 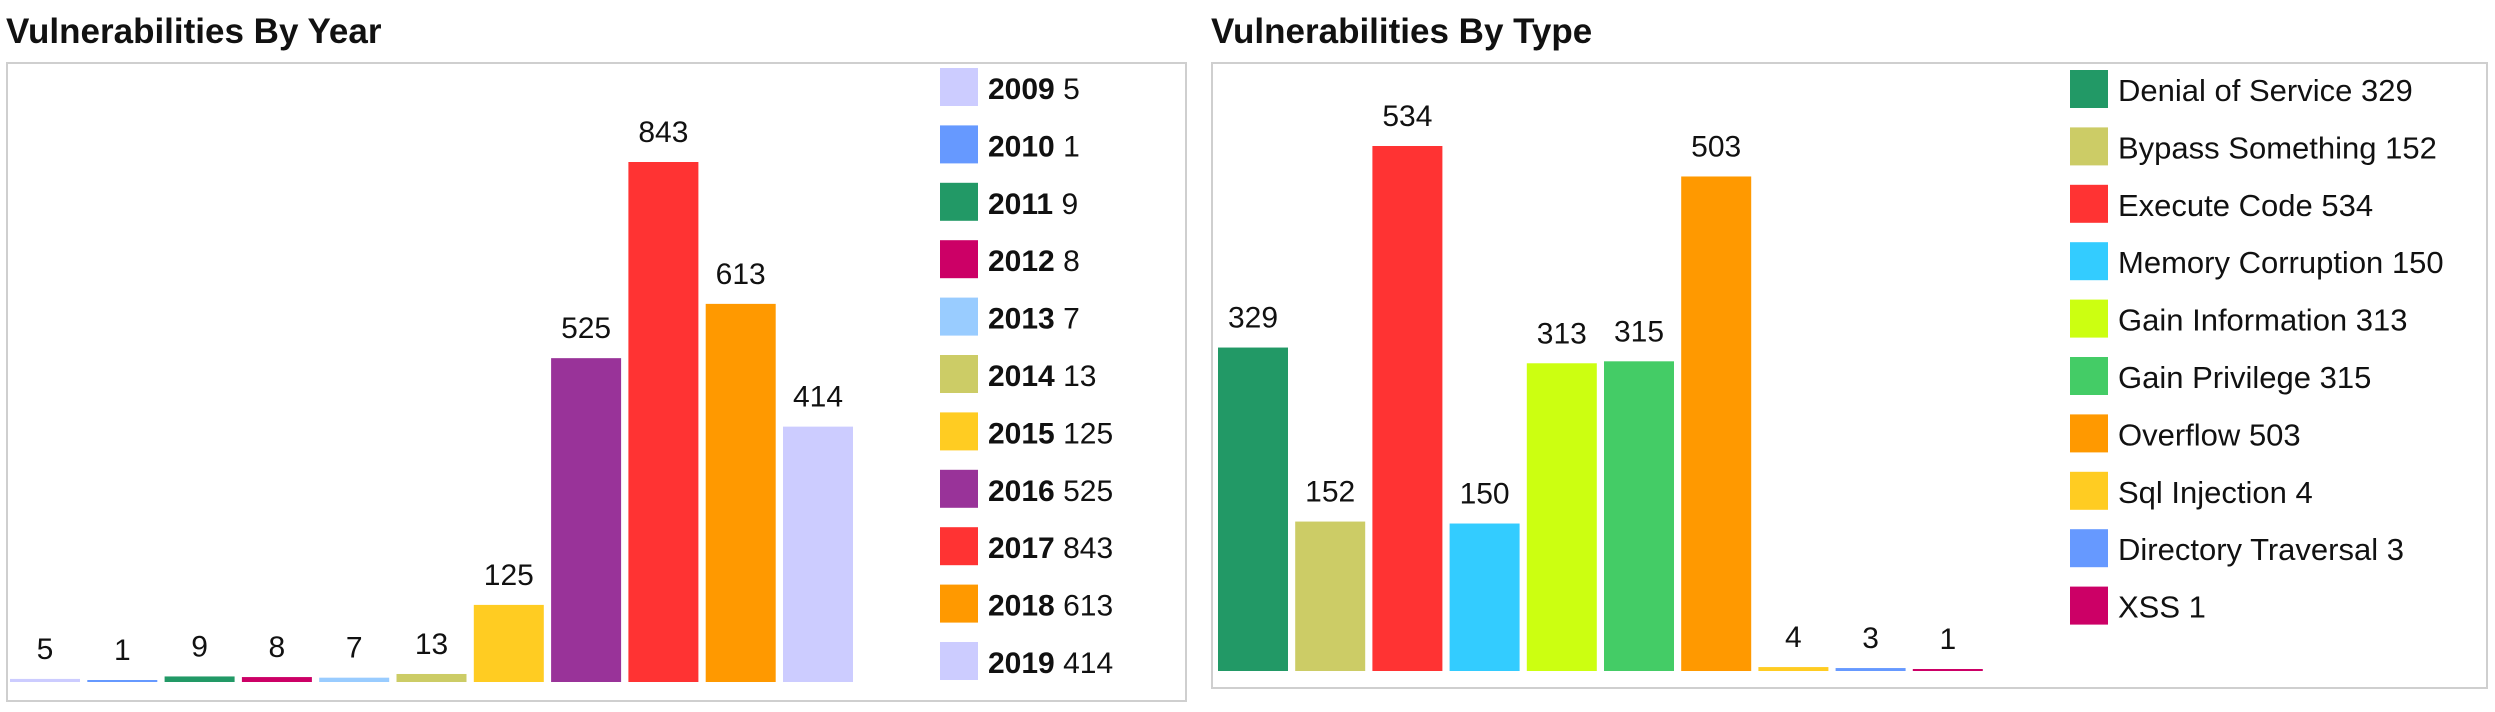 I want to click on legend-count: 150, so click(x=2418, y=262).